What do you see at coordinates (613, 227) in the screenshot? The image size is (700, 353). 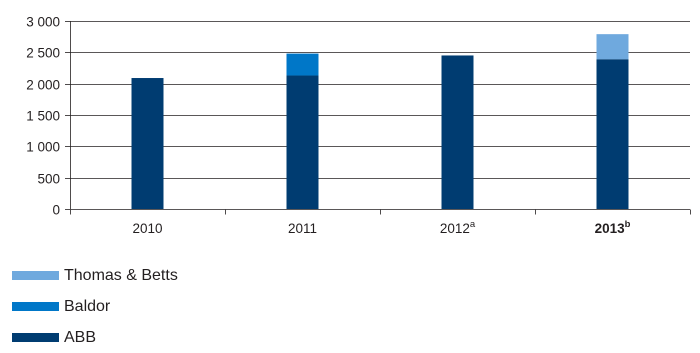 I see `x-tick-label-2013: 2013b` at bounding box center [613, 227].